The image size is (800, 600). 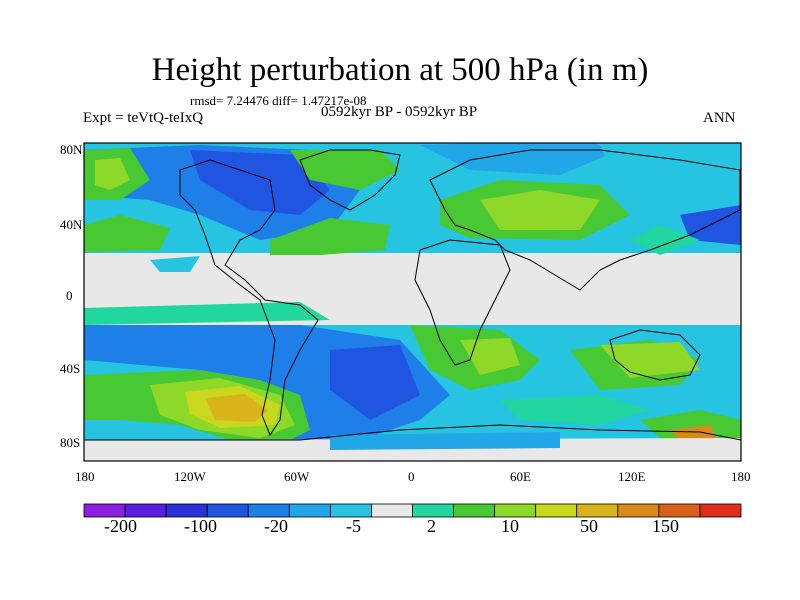 I want to click on lon-tick-label: 120E, so click(x=632, y=476).